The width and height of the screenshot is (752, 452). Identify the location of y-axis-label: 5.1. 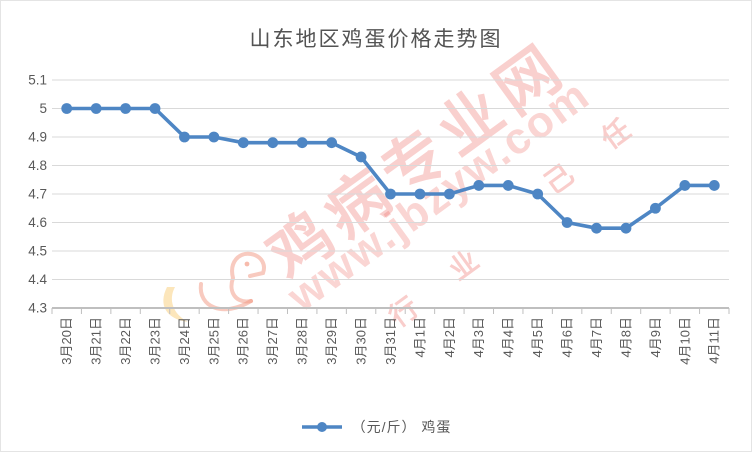
(37, 80).